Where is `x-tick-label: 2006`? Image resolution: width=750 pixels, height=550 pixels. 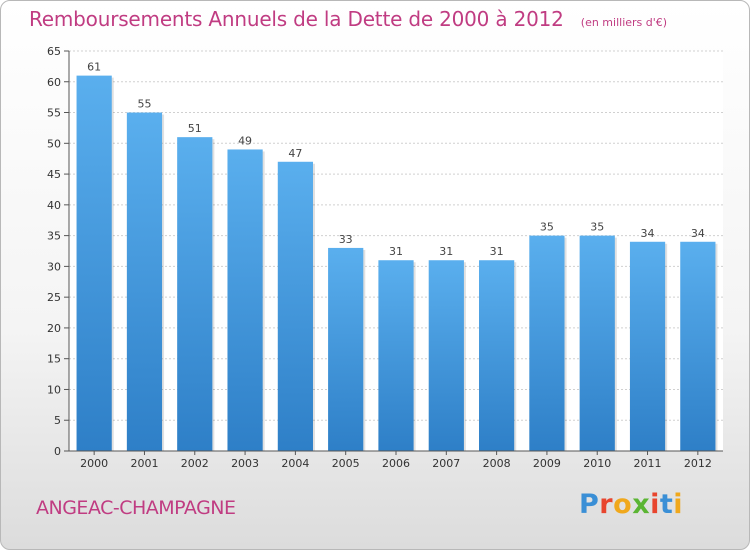
x-tick-label: 2006 is located at coordinates (396, 463).